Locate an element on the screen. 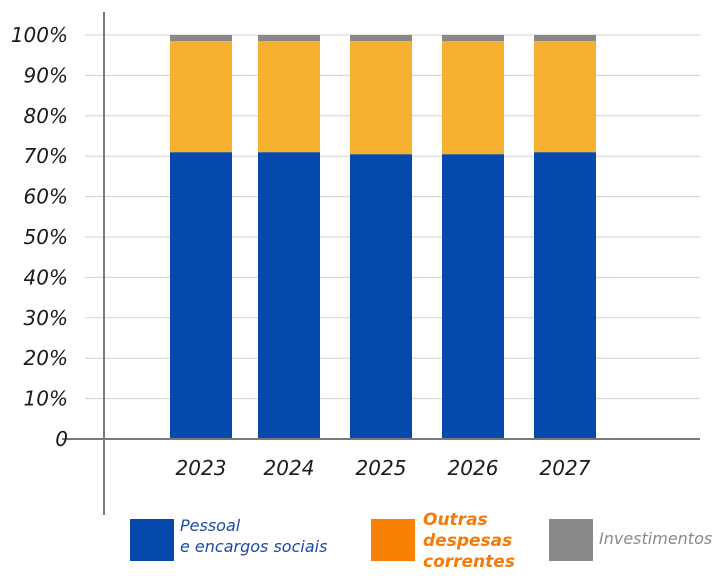 This screenshot has width=719, height=580. legend-label-other: Outras despesas correntes is located at coordinates (469, 541).